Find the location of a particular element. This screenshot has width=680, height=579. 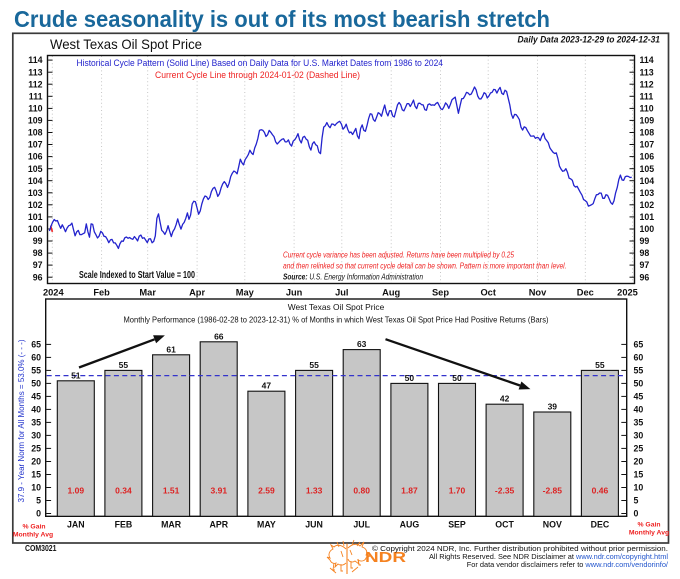

svg-text: 47 is located at coordinates (267, 386).